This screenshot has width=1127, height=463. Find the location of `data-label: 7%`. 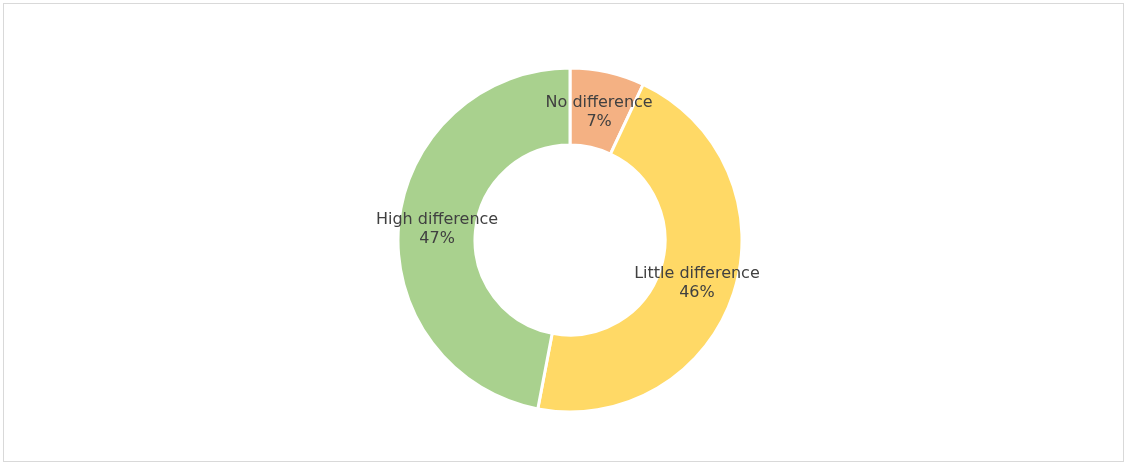

data-label: 7% is located at coordinates (599, 120).